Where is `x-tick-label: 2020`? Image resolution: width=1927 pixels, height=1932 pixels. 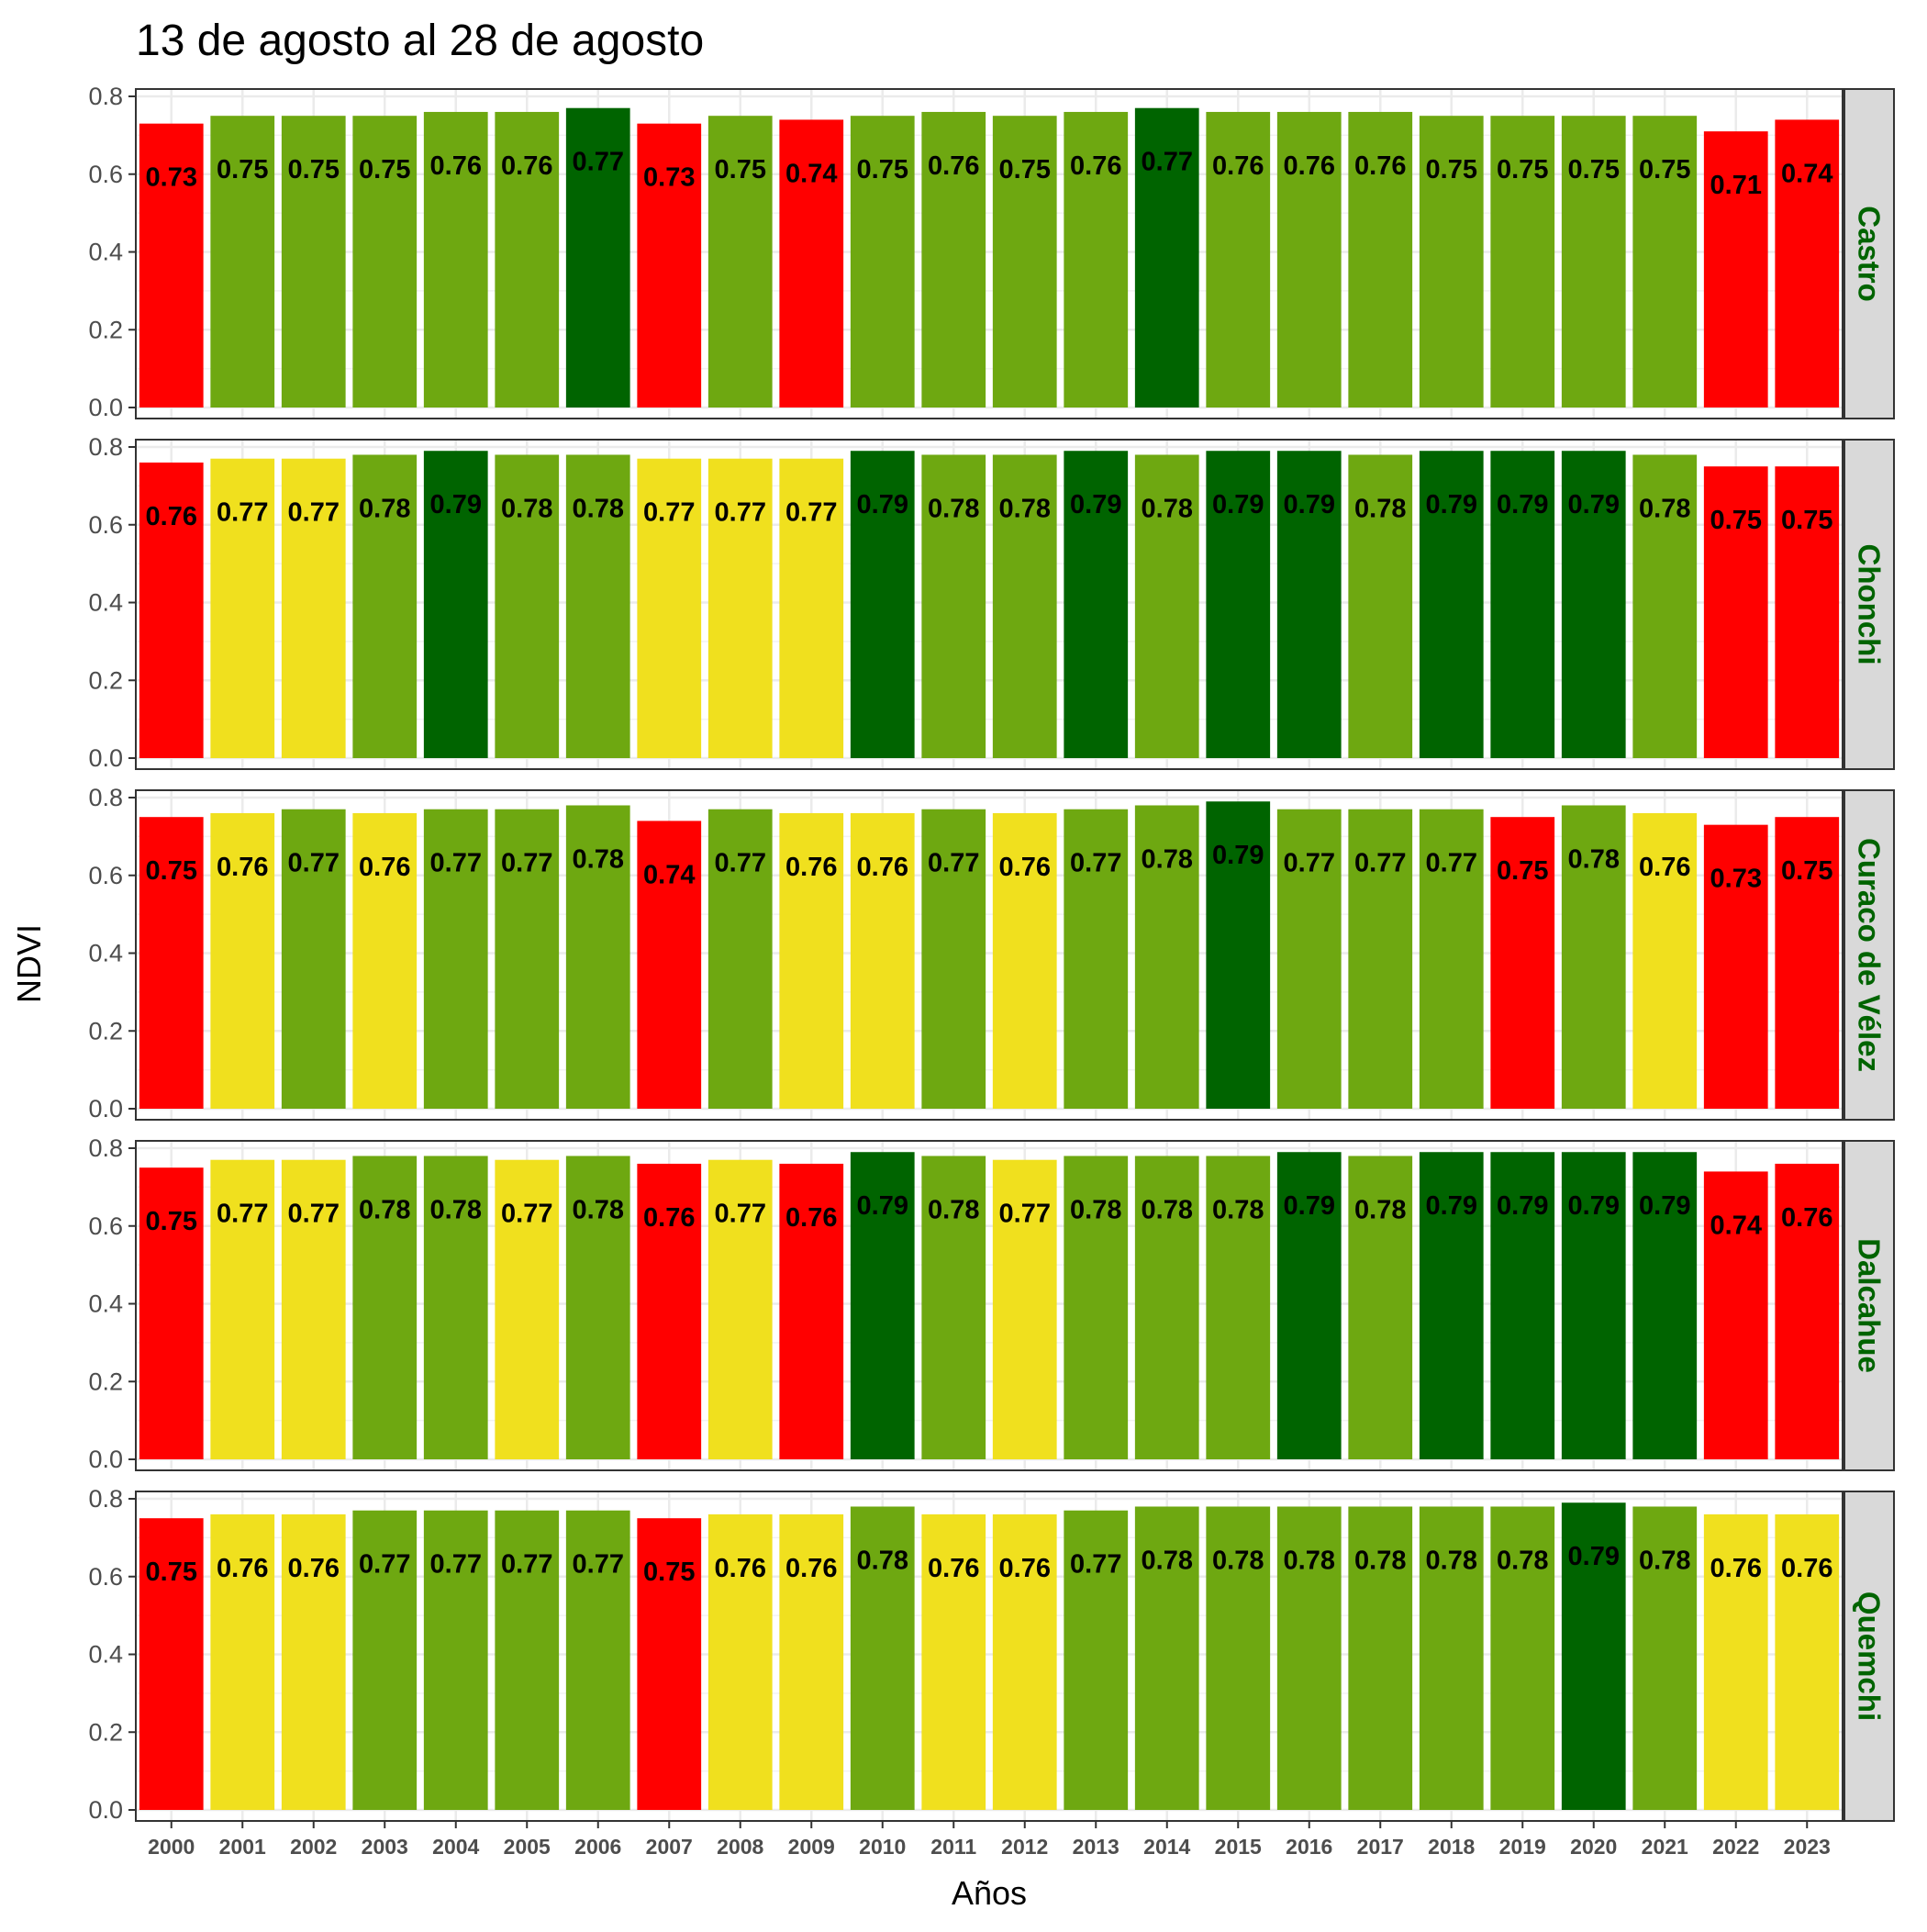
x-tick-label: 2020 is located at coordinates (1593, 1847).